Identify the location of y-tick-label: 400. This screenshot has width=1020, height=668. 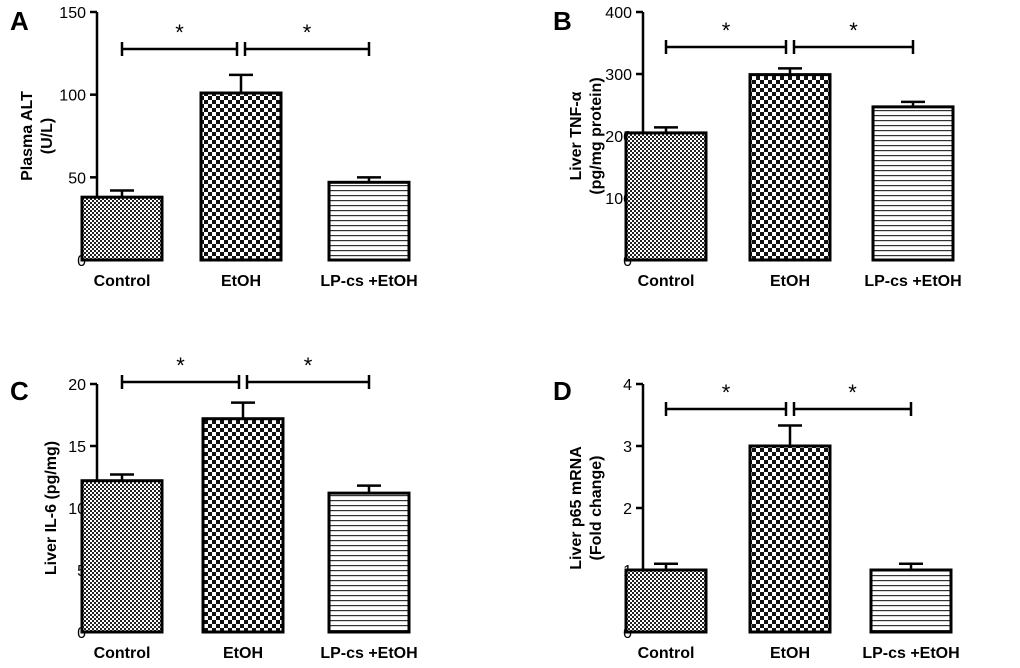
(618, 13).